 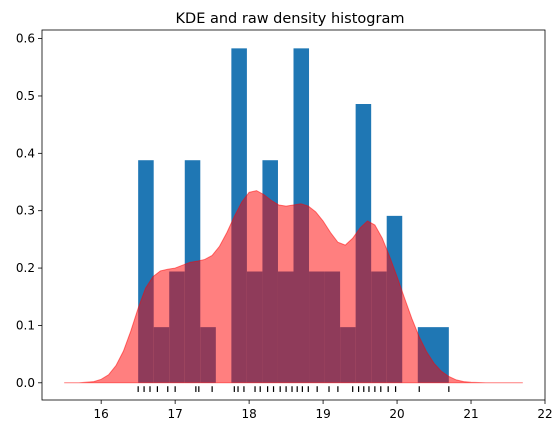 What do you see at coordinates (248, 414) in the screenshot?
I see `x-tick-label: 18` at bounding box center [248, 414].